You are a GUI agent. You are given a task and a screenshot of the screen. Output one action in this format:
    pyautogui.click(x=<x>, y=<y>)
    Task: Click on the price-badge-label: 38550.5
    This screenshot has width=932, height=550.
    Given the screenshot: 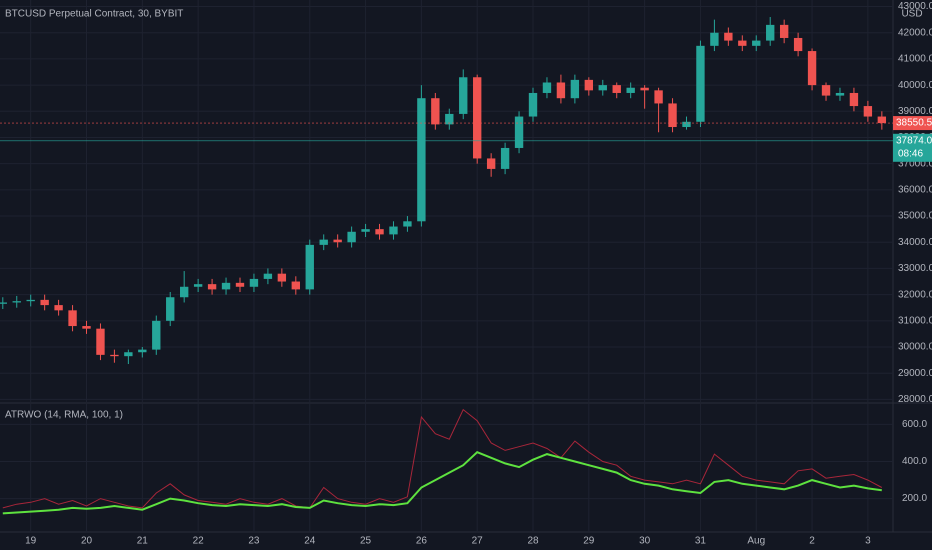 What is the action you would take?
    pyautogui.click(x=914, y=123)
    